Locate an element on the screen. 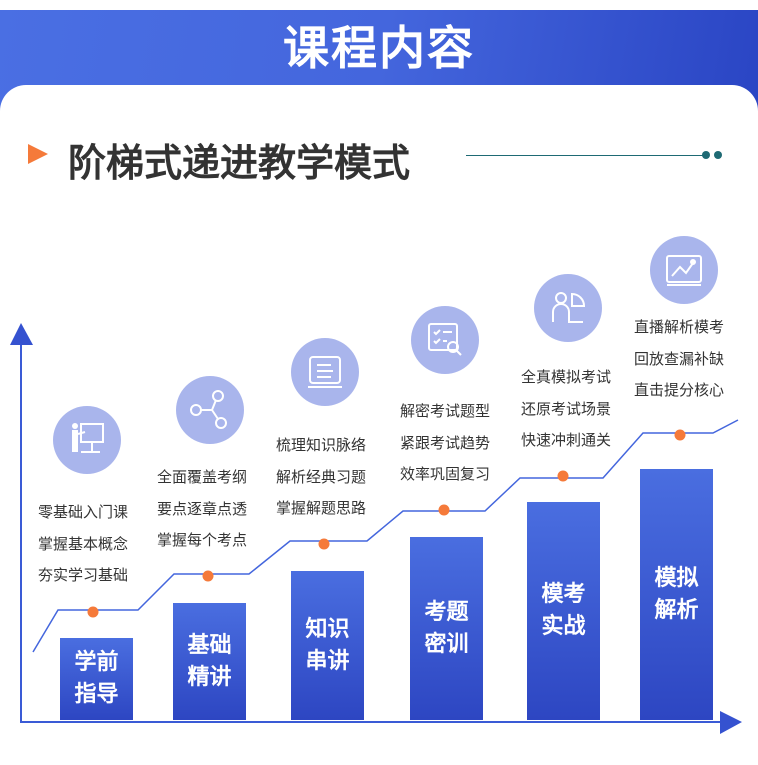 The height and width of the screenshot is (765, 758). step-bar: 学前指导 is located at coordinates (96, 679).